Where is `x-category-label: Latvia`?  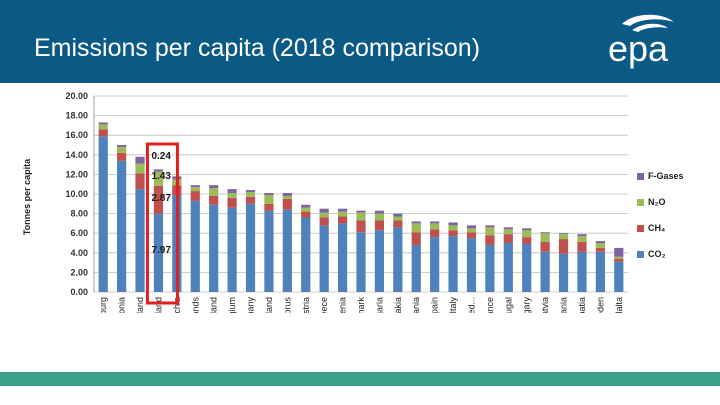 x-category-label: Latvia is located at coordinates (545, 305).